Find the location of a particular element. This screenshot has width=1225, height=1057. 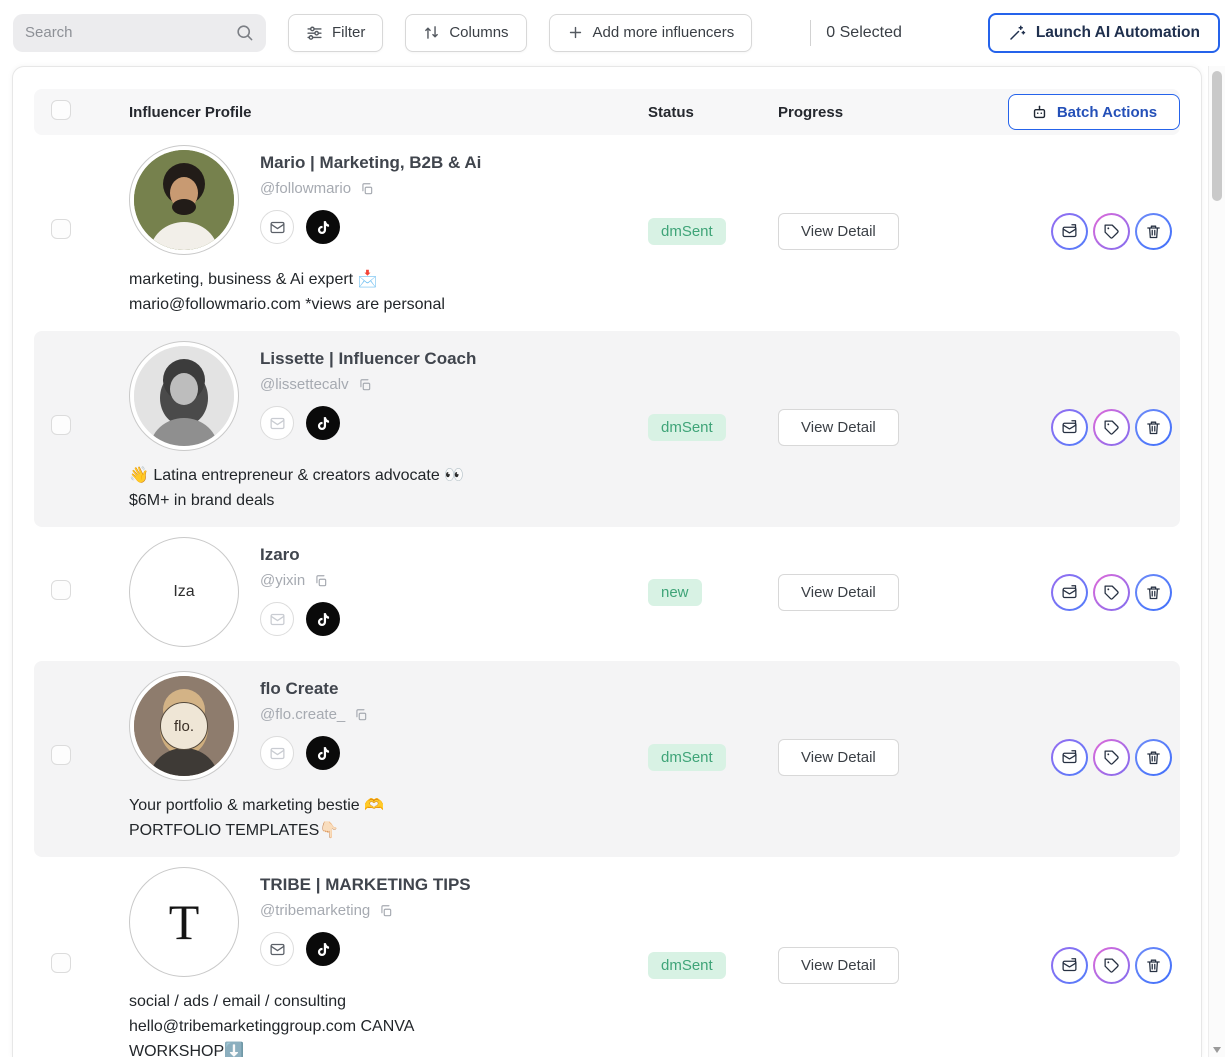

influencer-name: Mario | Marketing, B2B & Ai is located at coordinates (371, 162).